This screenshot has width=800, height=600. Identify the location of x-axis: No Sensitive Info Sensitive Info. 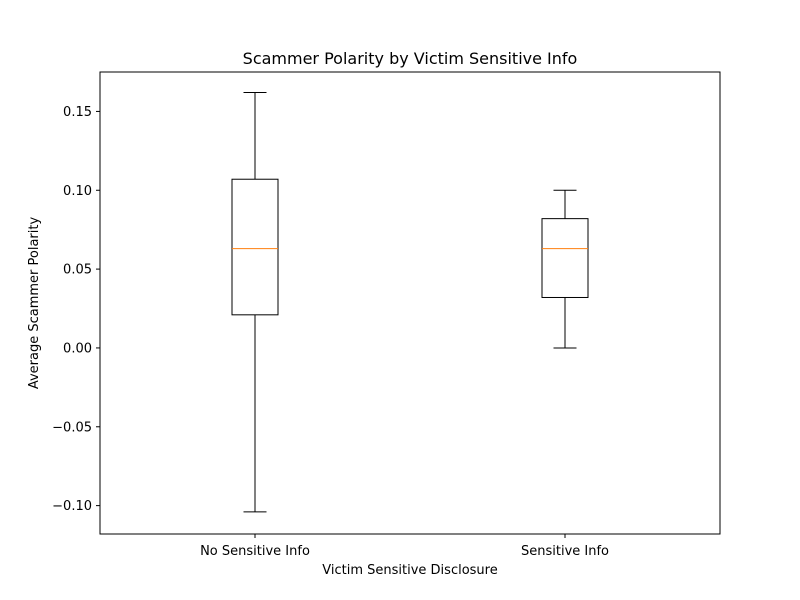
(404, 546).